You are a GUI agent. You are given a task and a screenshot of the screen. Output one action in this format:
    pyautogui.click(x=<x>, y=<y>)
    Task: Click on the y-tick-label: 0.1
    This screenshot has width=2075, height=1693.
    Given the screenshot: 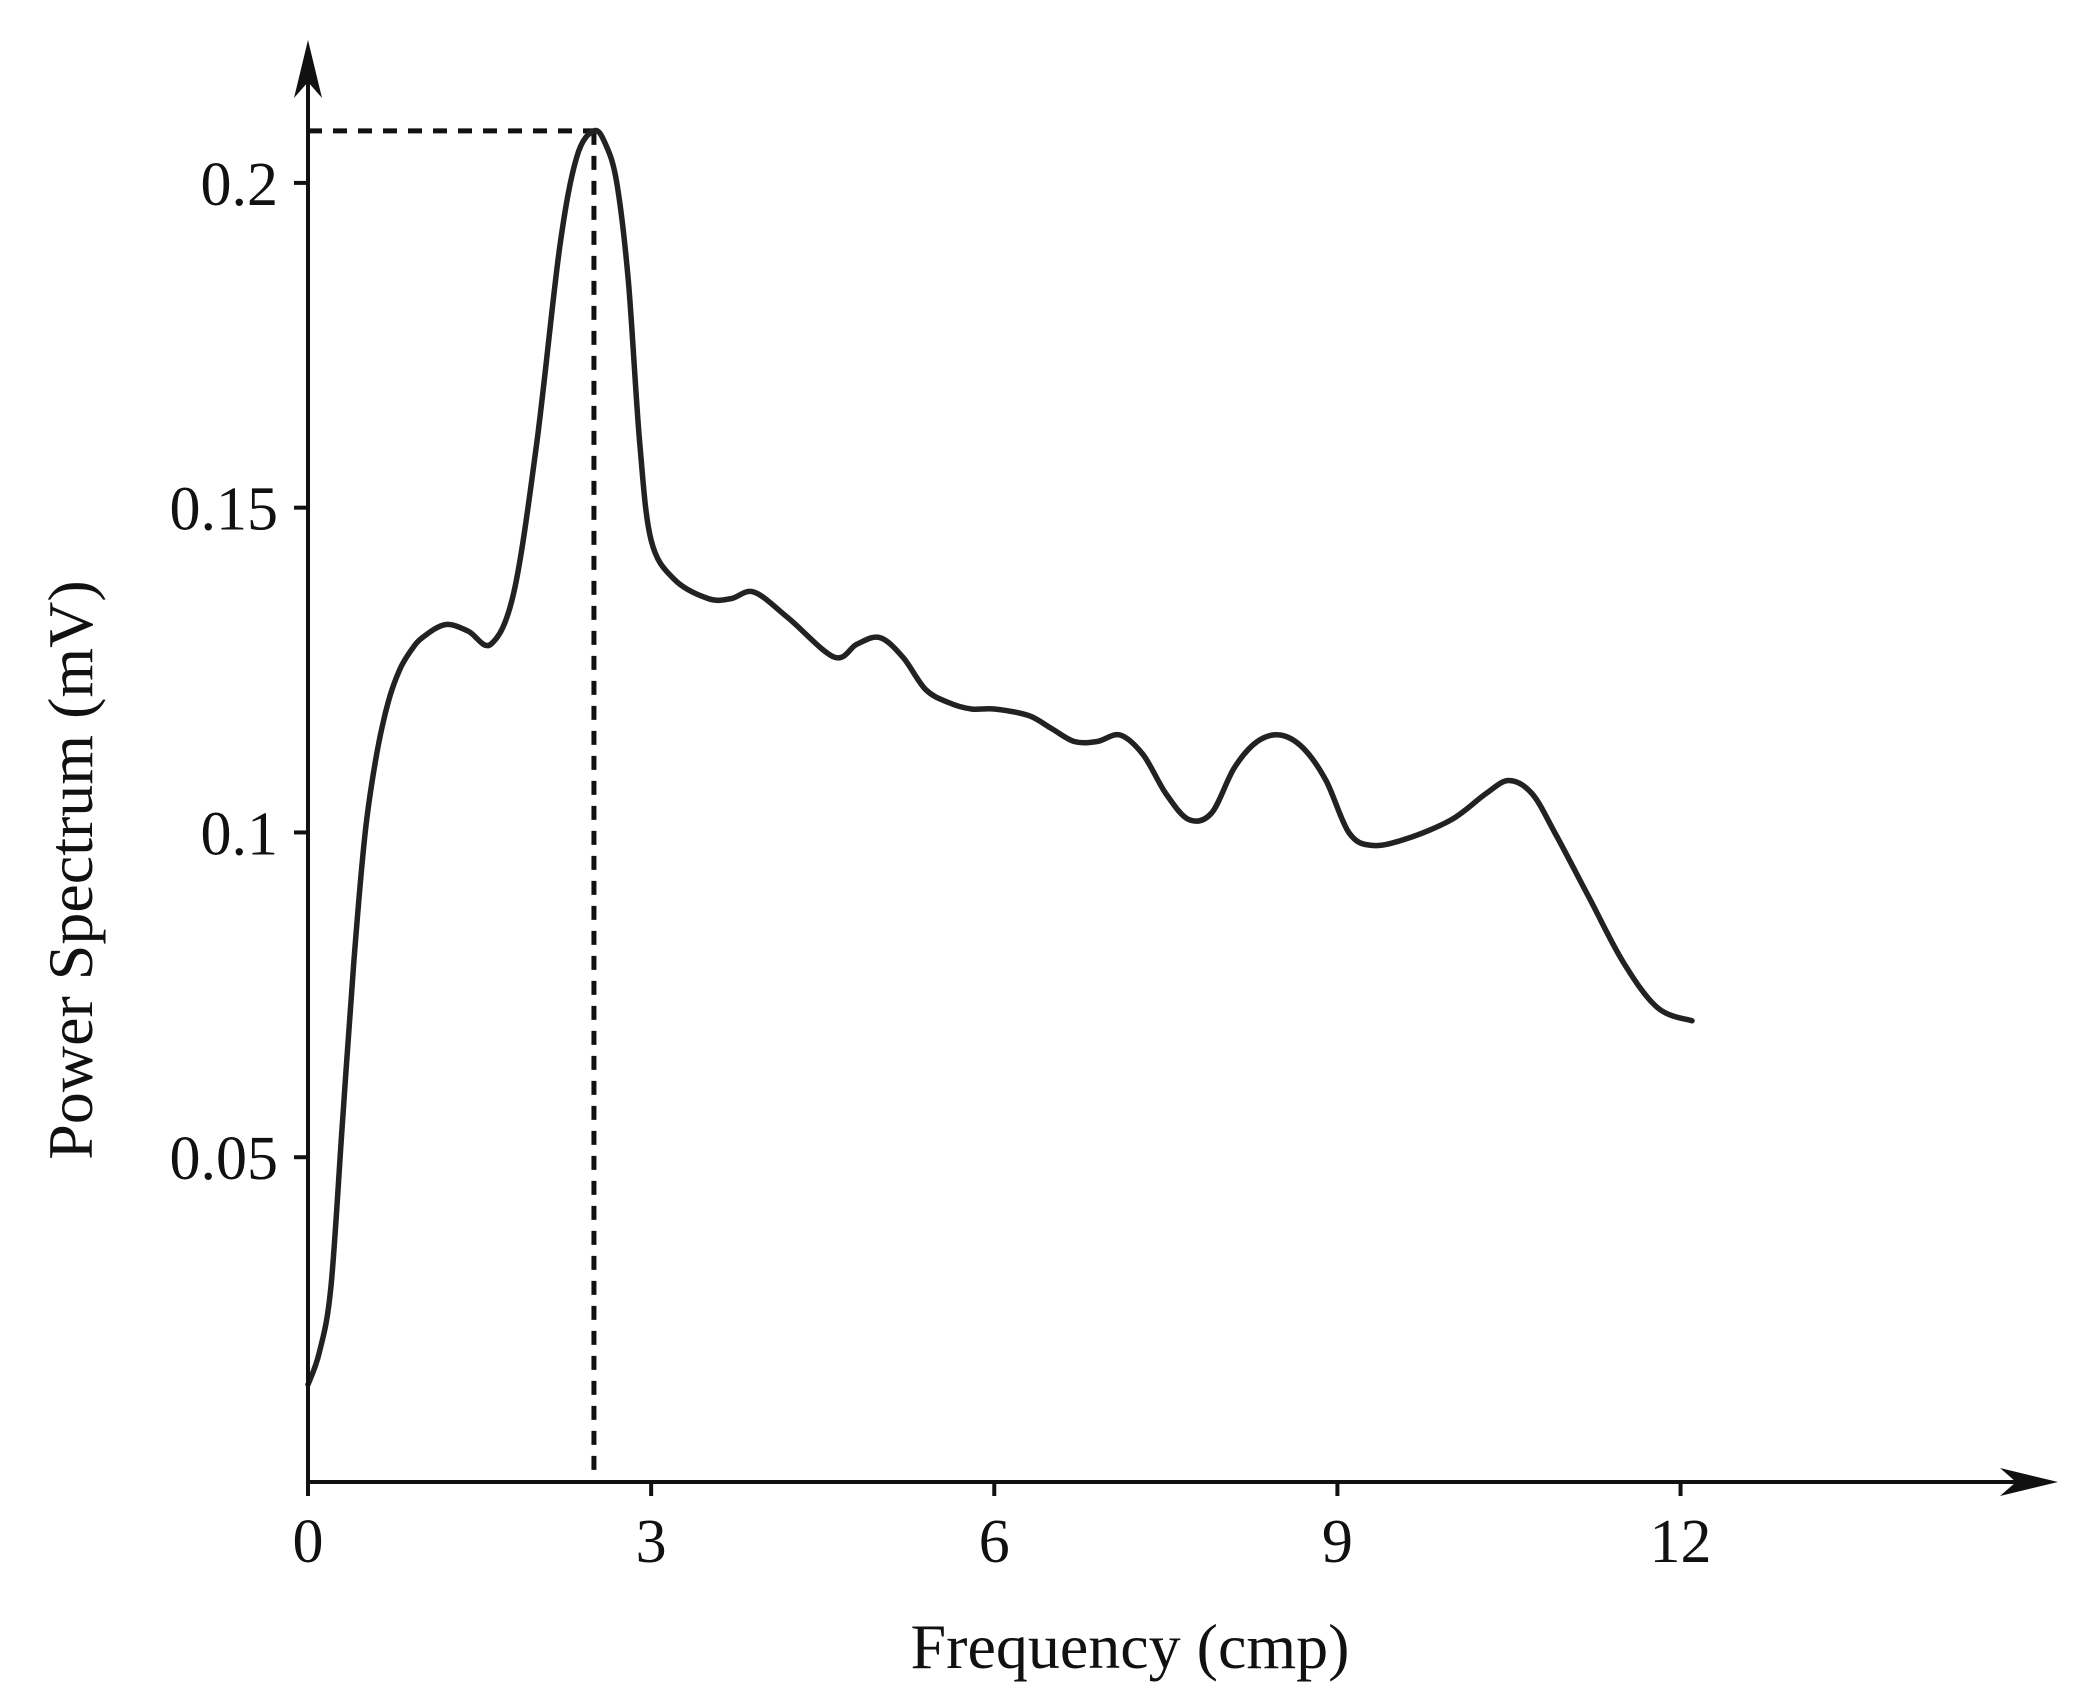 What is the action you would take?
    pyautogui.click(x=240, y=834)
    